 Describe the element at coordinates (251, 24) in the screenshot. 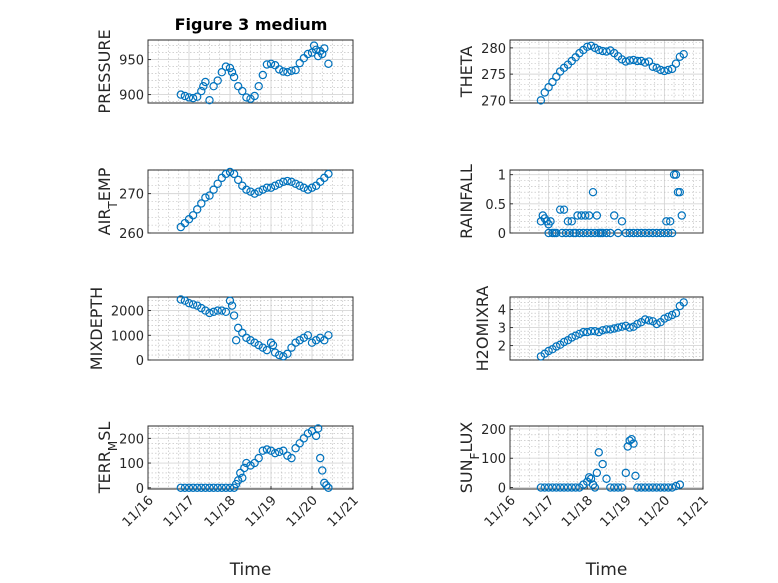

I see `figure-title: Figure 3 medium` at that location.